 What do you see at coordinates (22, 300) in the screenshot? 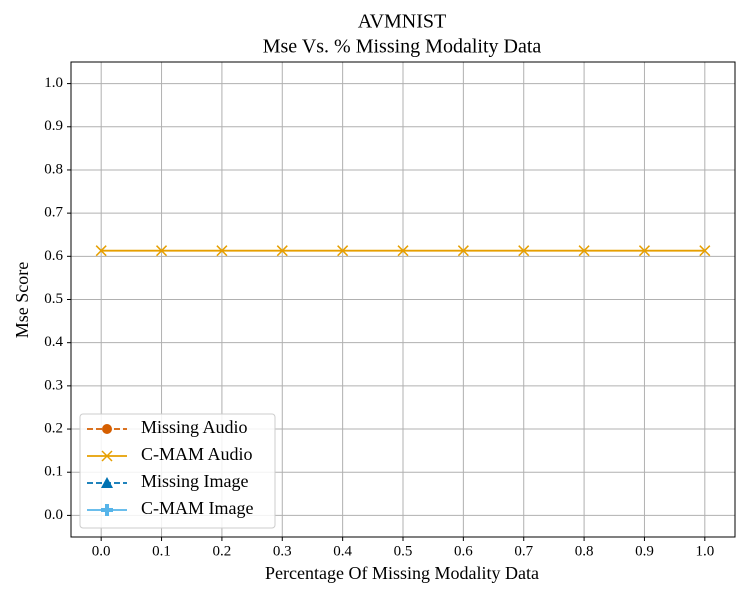
I see `y-axis-label: Mse Score` at bounding box center [22, 300].